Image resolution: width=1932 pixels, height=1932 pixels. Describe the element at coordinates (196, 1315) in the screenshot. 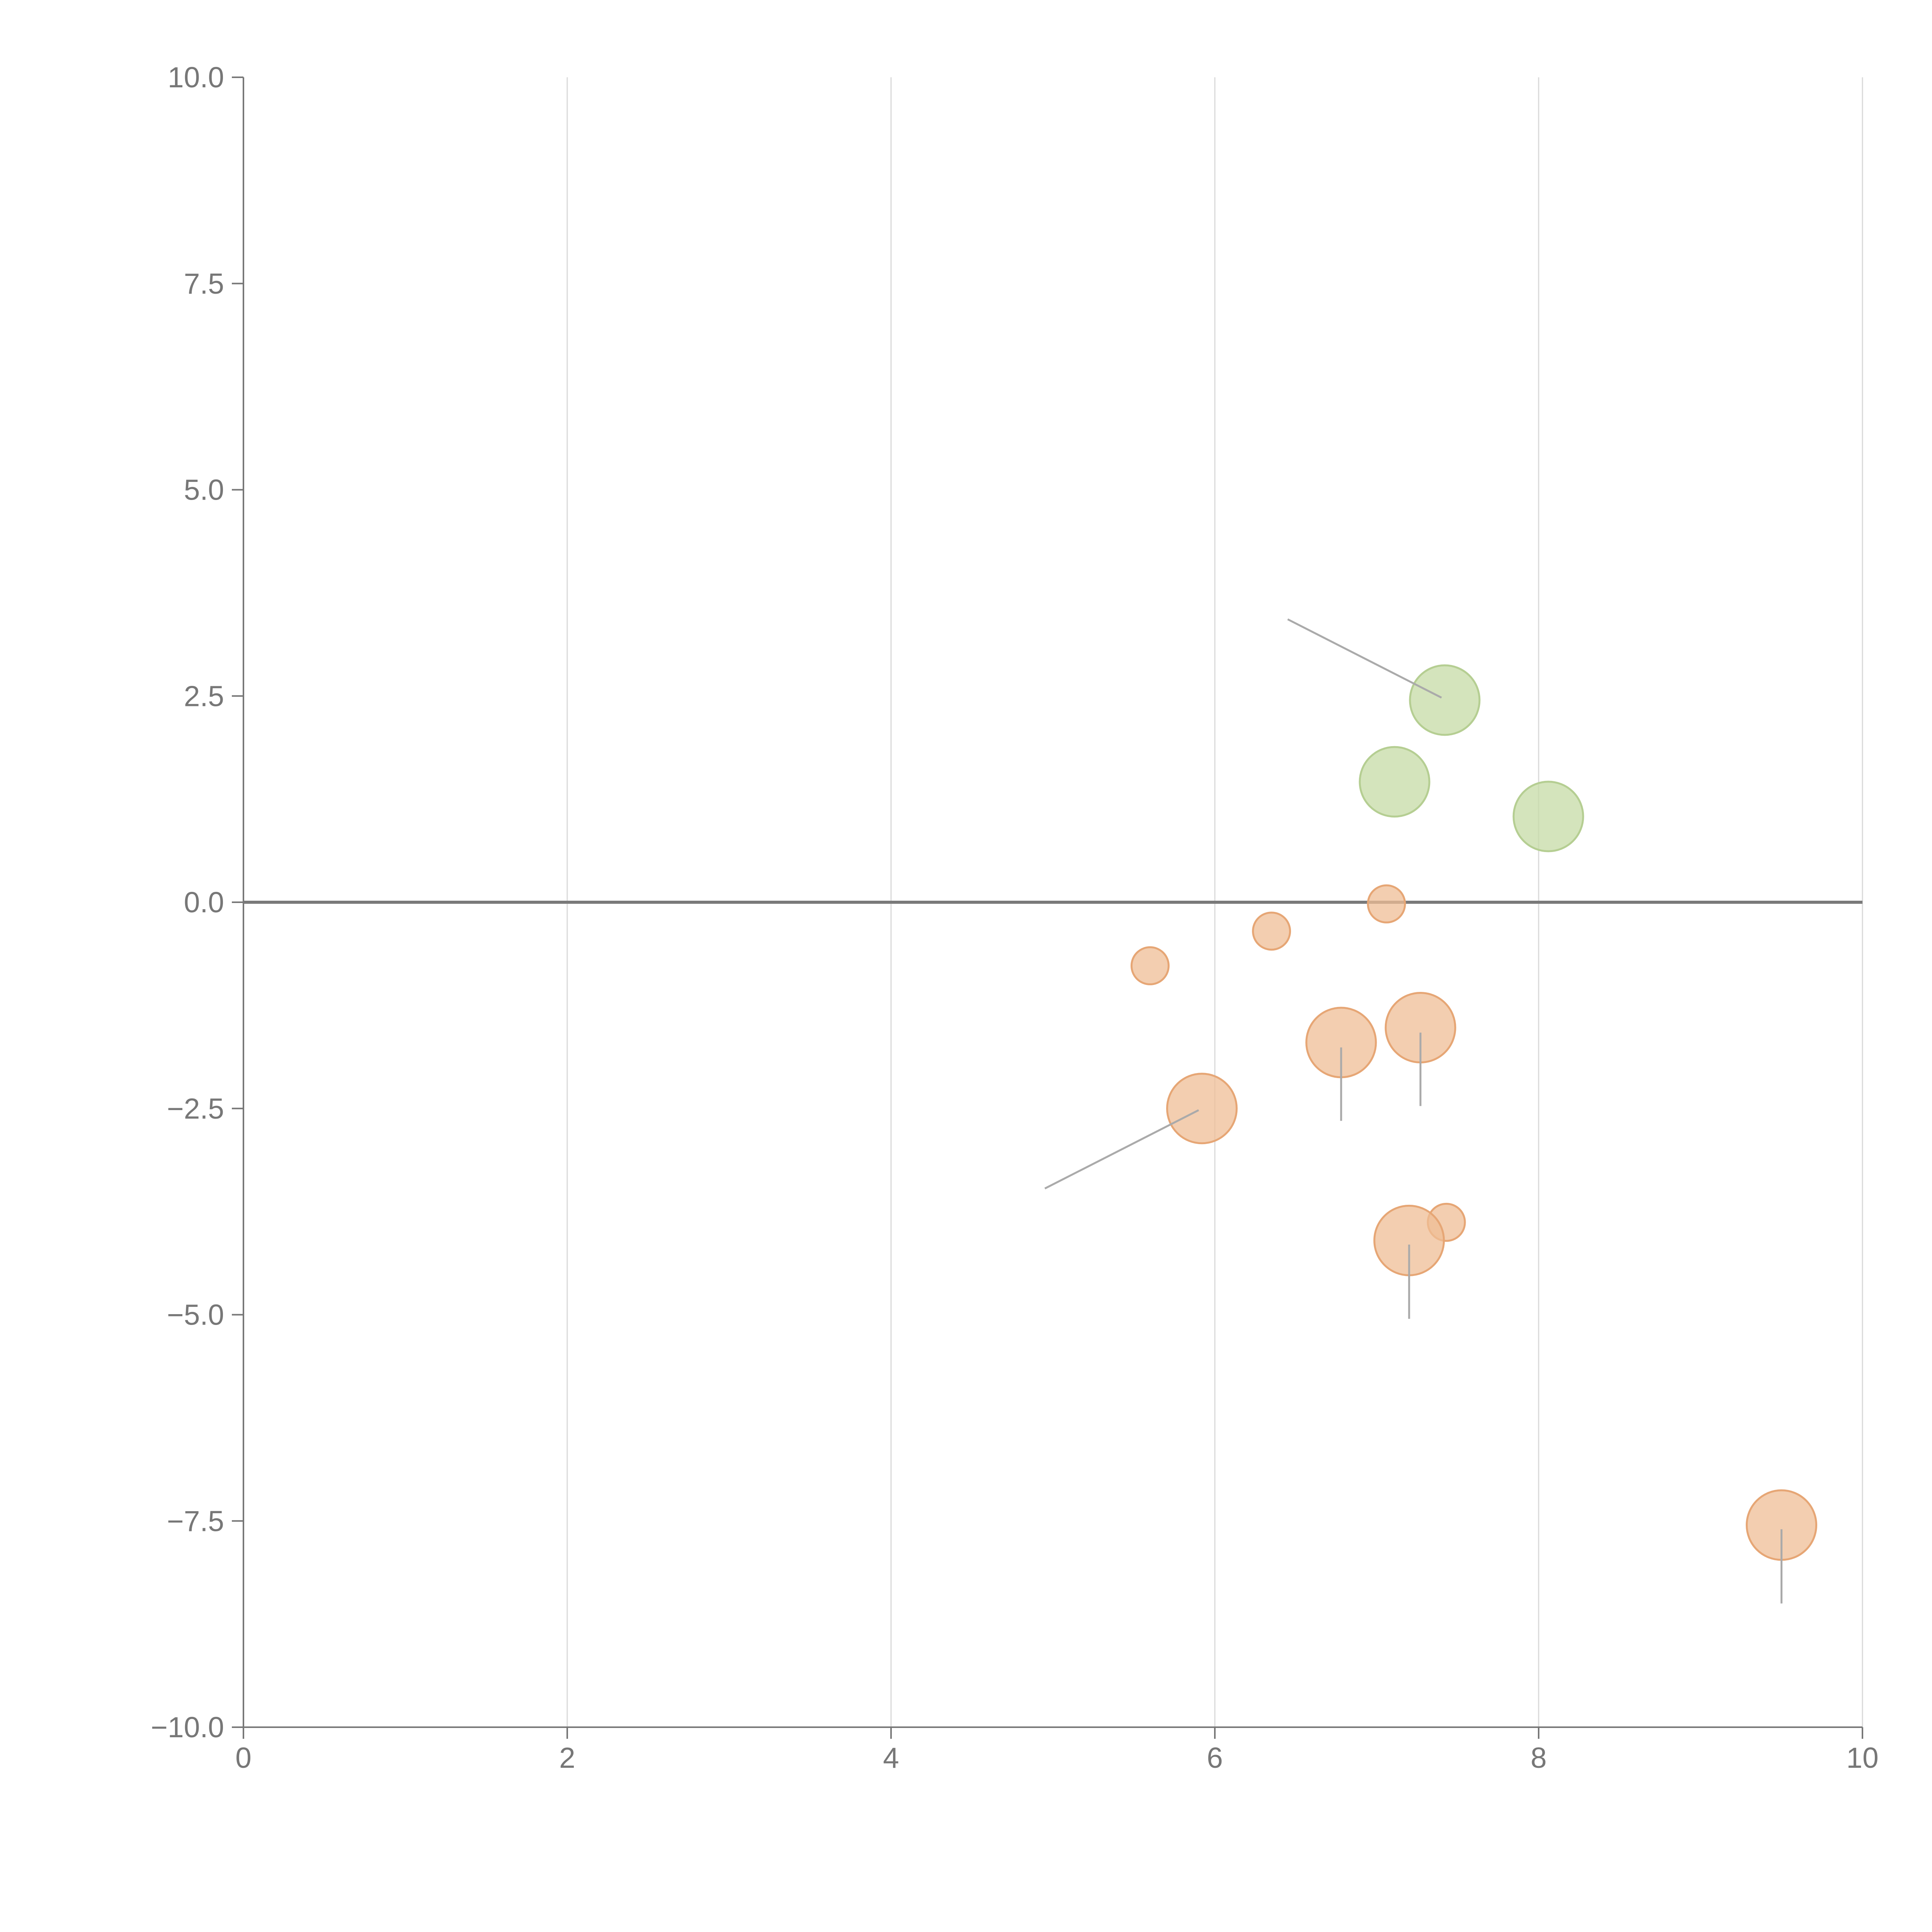

I see `y-tick-label: −5.0` at that location.